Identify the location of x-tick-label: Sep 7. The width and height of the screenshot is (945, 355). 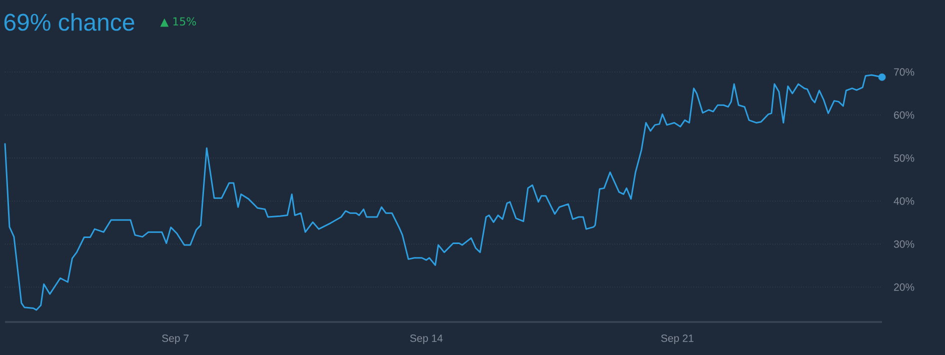
(175, 339).